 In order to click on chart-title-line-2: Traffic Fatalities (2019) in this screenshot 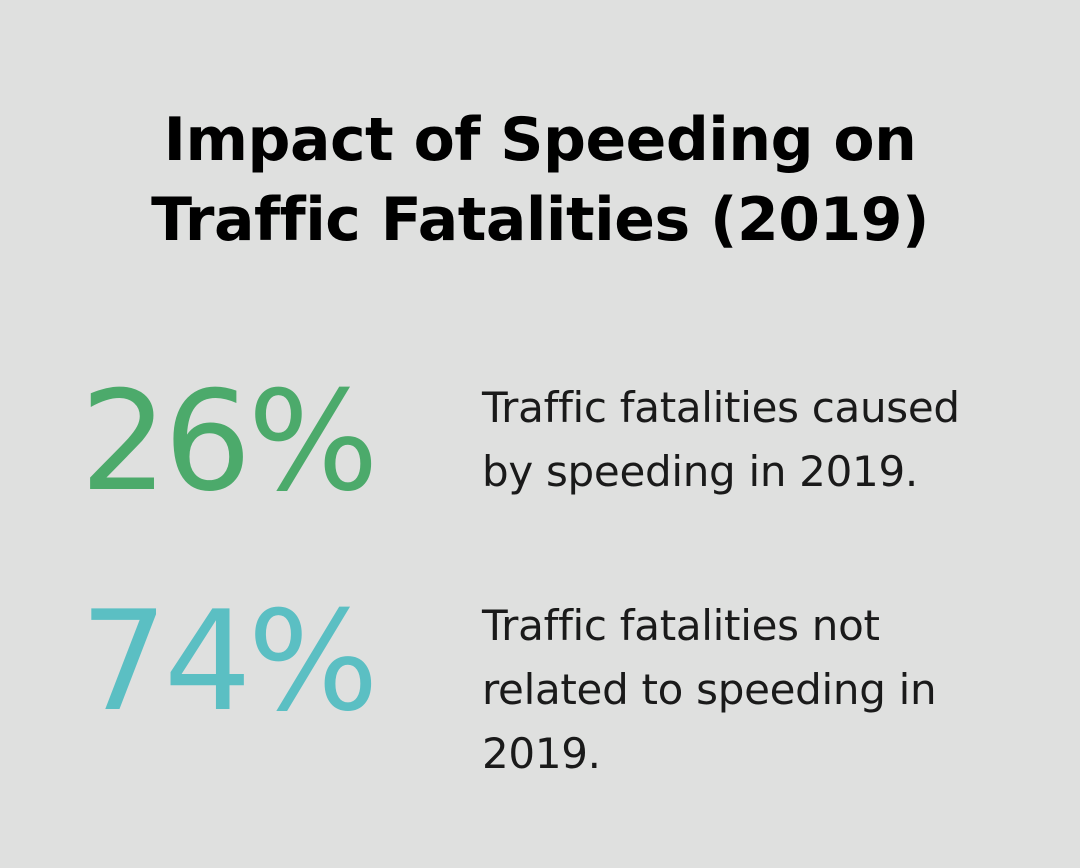, I will do `click(540, 220)`.